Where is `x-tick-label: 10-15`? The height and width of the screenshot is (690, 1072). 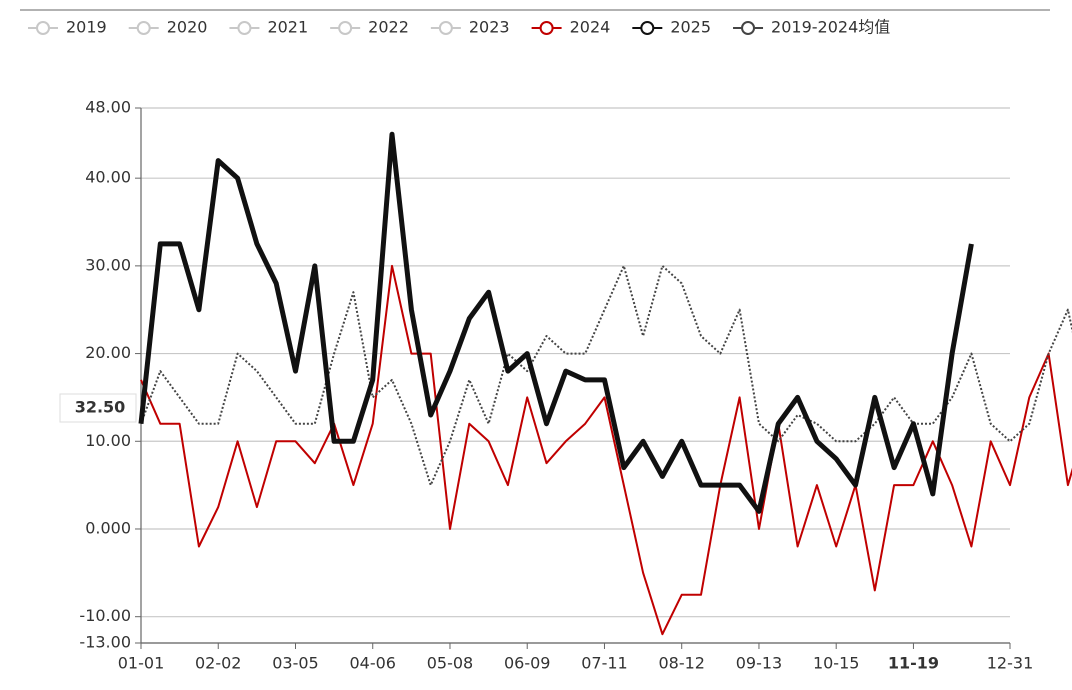
x-tick-label: 10-15 is located at coordinates (836, 663).